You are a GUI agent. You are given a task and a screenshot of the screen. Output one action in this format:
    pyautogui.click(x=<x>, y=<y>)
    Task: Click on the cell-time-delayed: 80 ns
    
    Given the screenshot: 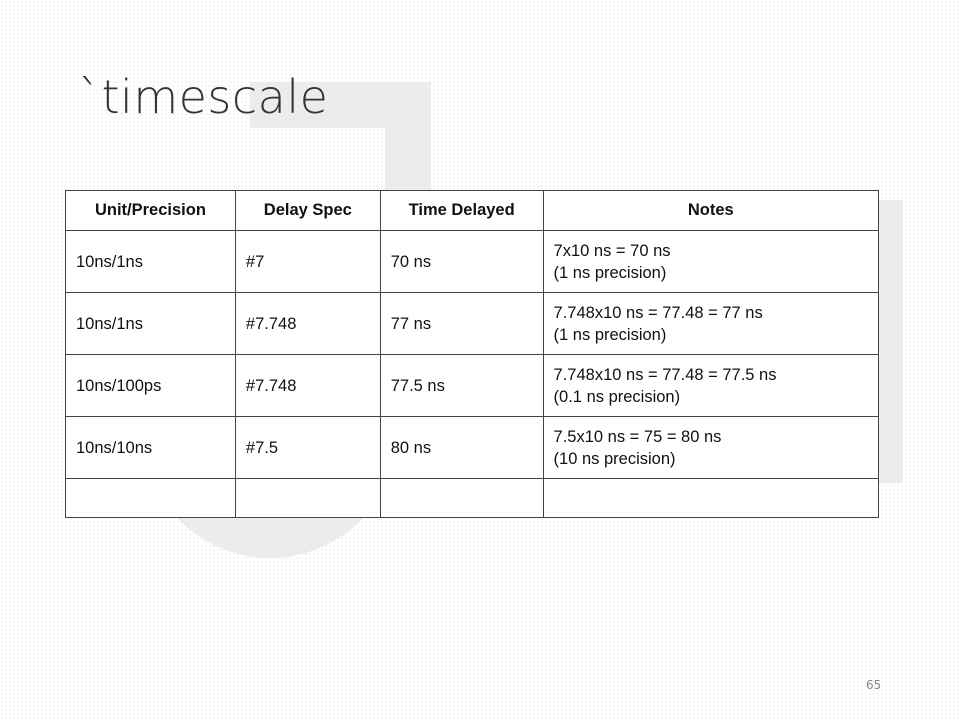 What is the action you would take?
    pyautogui.click(x=461, y=447)
    